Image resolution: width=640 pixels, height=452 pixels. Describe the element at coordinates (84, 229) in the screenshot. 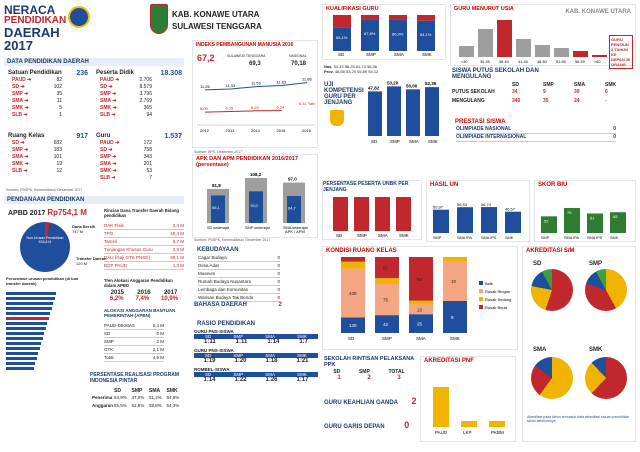

I see `dana-bersih: Dana Bersih 747 M` at that location.